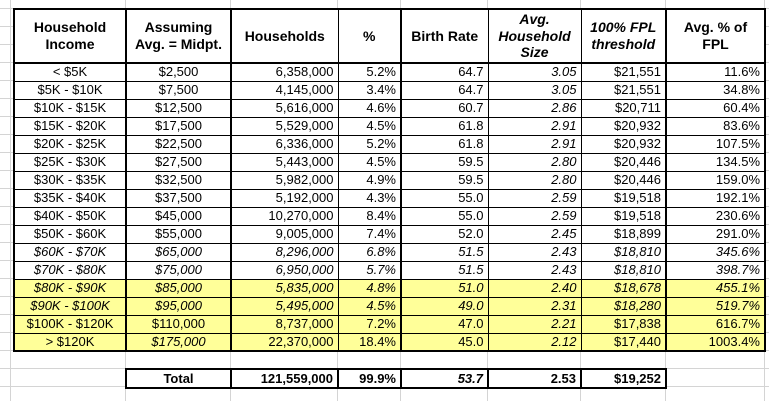 The image size is (769, 401). I want to click on cell: 107.5%, so click(715, 144).